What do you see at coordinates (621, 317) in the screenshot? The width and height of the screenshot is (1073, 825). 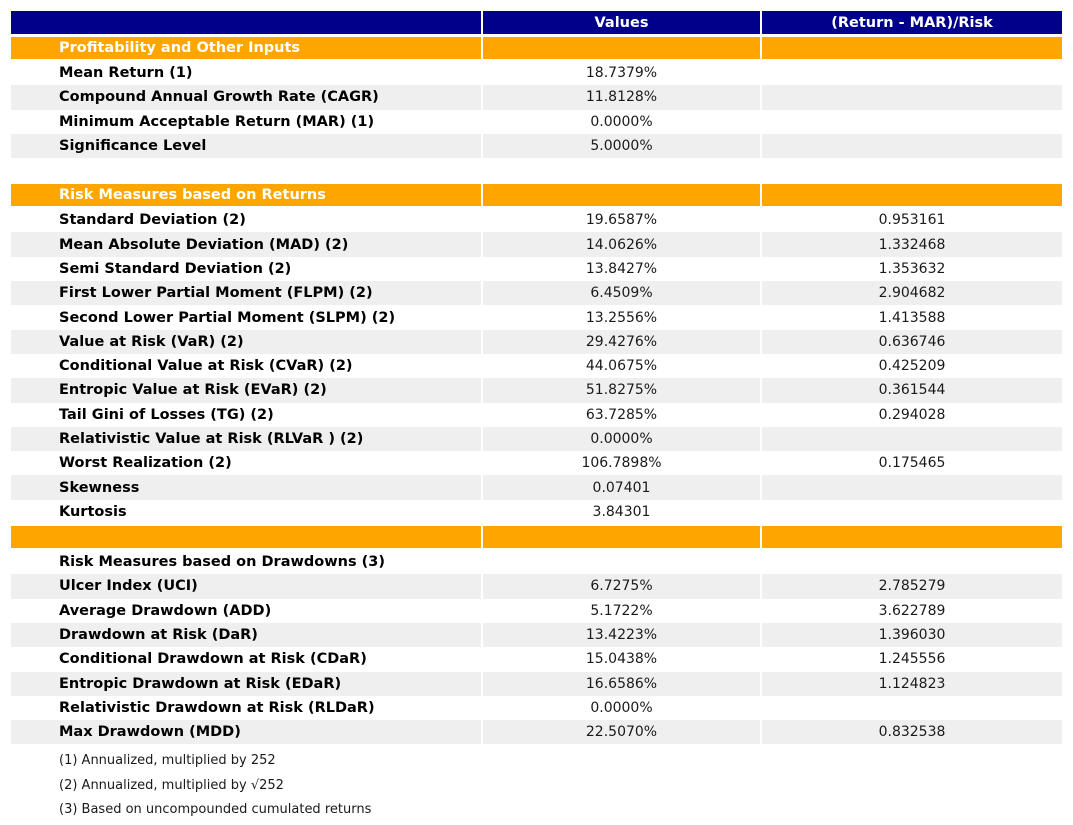 I see `metric-value: 13.2556%` at bounding box center [621, 317].